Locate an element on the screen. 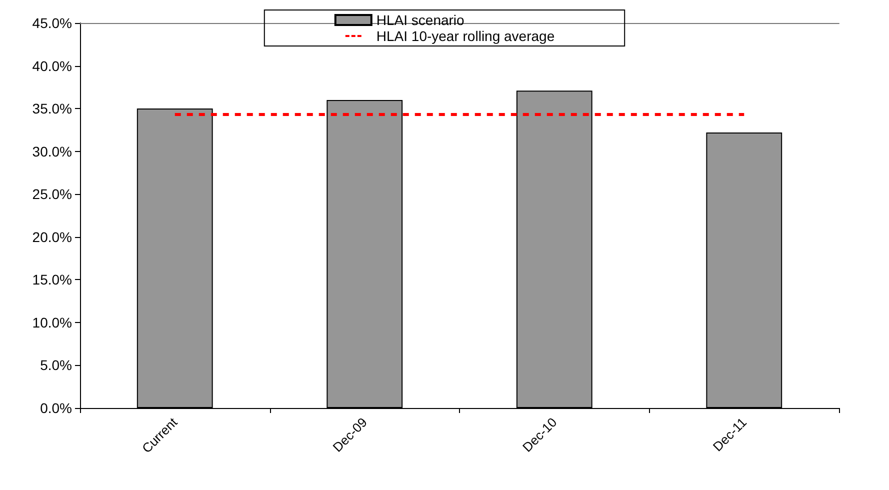 This screenshot has width=889, height=490. y-tick-label: 25.0% is located at coordinates (52, 194).